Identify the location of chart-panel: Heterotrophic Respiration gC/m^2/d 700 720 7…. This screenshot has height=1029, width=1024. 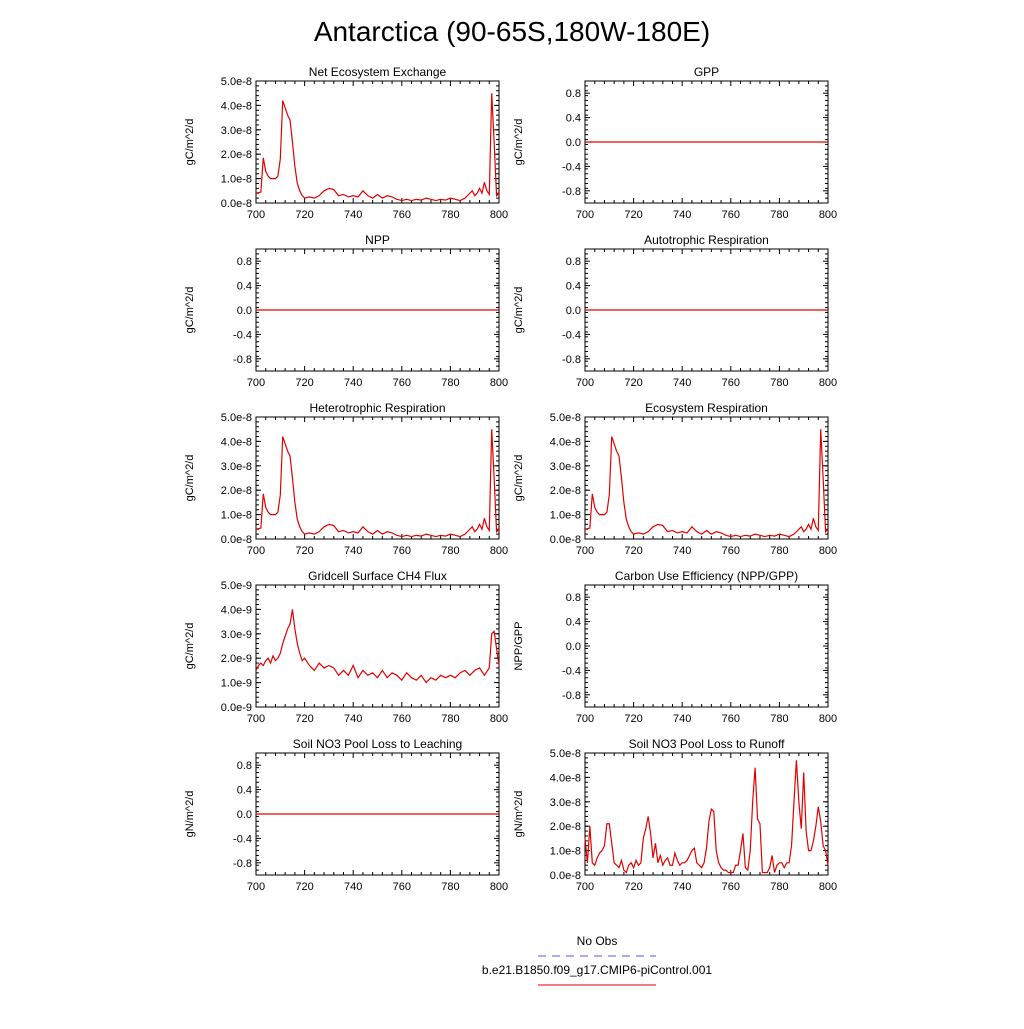
(346, 479).